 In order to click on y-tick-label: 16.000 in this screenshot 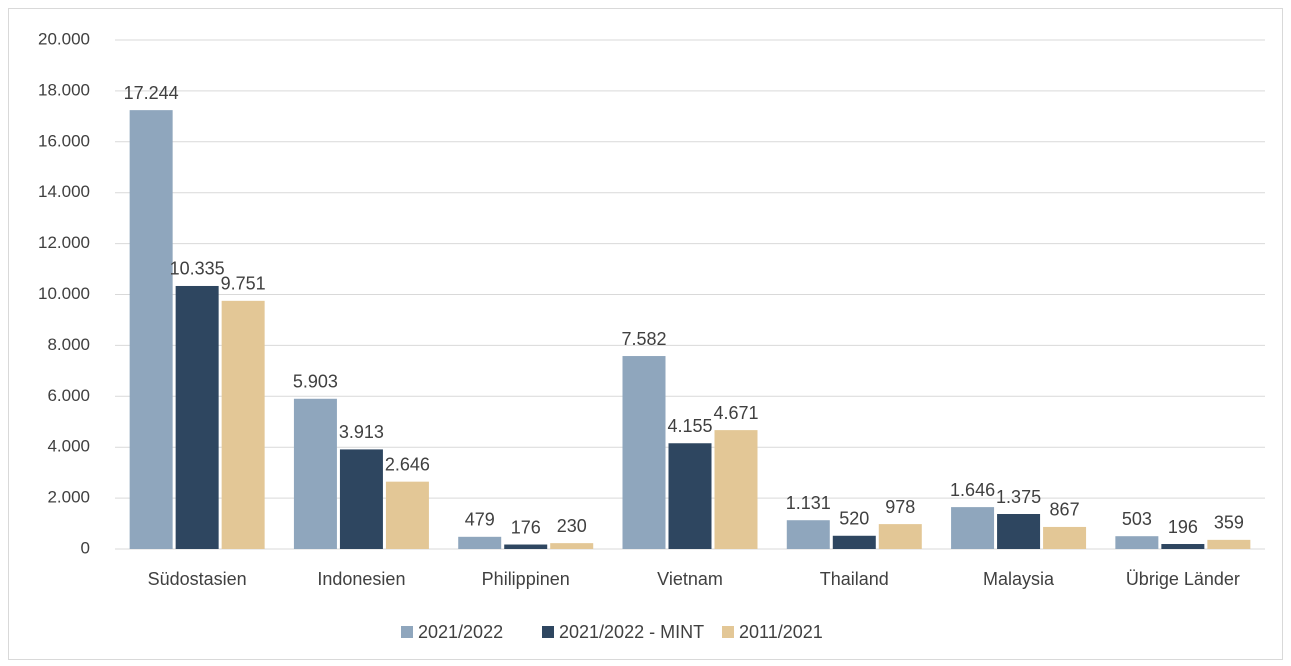, I will do `click(64, 140)`.